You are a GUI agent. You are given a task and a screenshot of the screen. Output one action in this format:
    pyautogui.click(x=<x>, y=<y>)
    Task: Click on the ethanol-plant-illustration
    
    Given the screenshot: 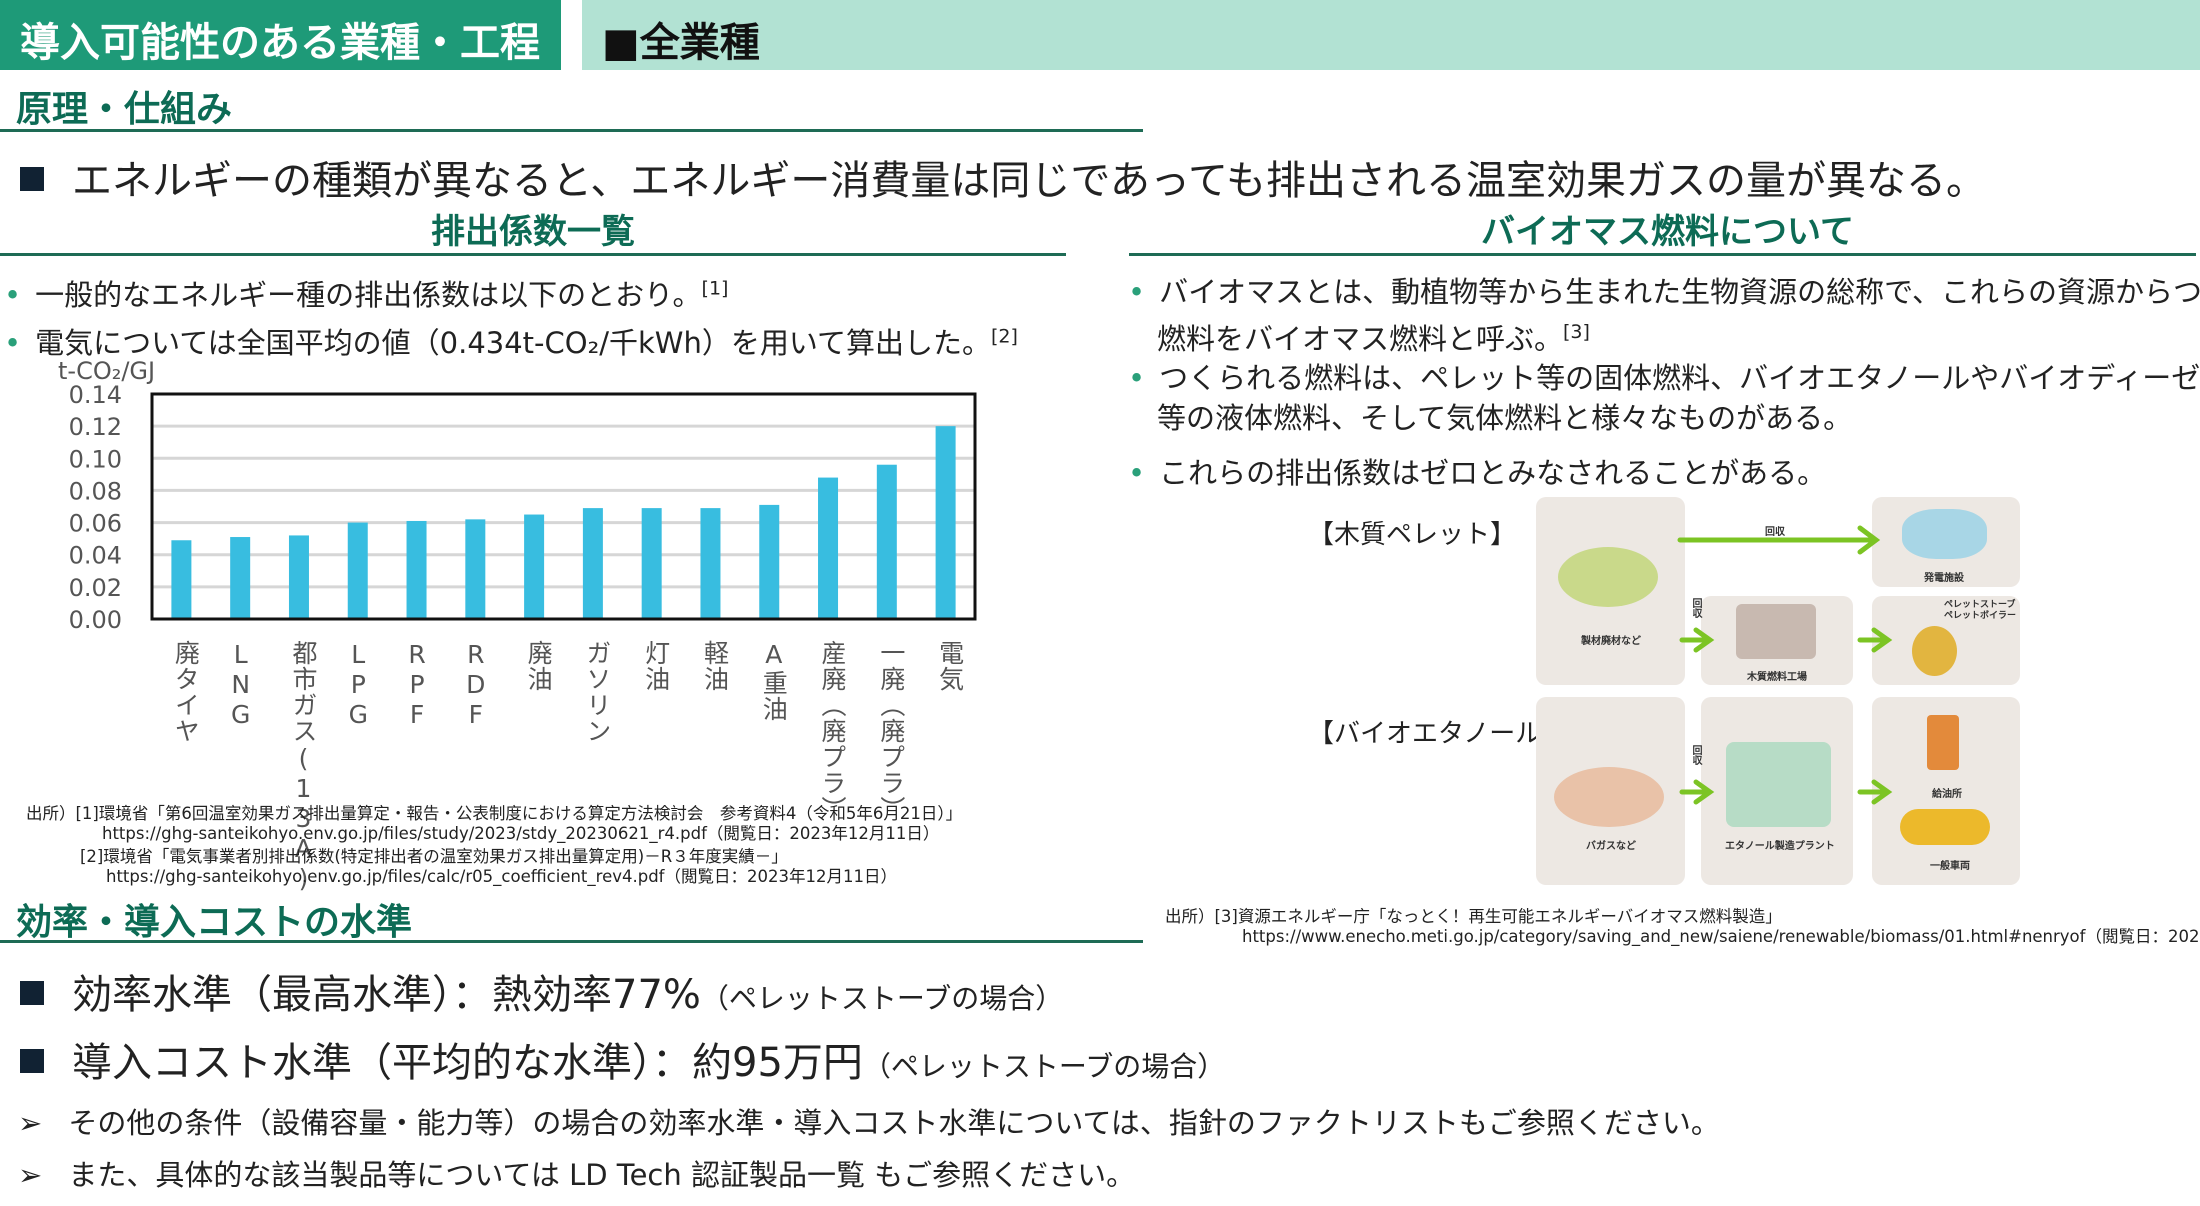 What is the action you would take?
    pyautogui.click(x=1778, y=784)
    